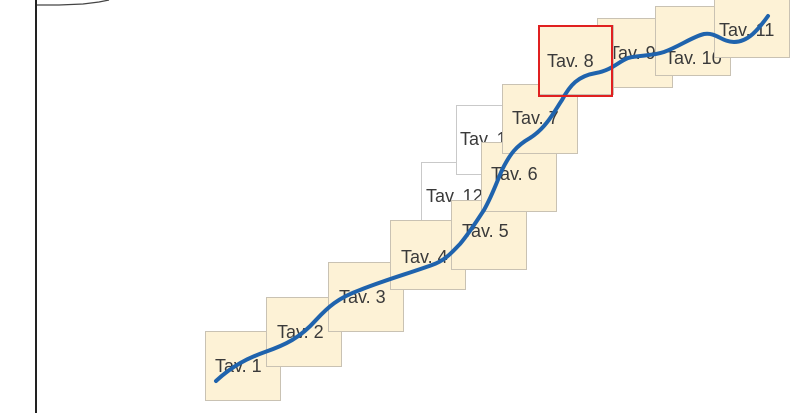 The width and height of the screenshot is (792, 413). What do you see at coordinates (36, 206) in the screenshot?
I see `map-frame-border` at bounding box center [36, 206].